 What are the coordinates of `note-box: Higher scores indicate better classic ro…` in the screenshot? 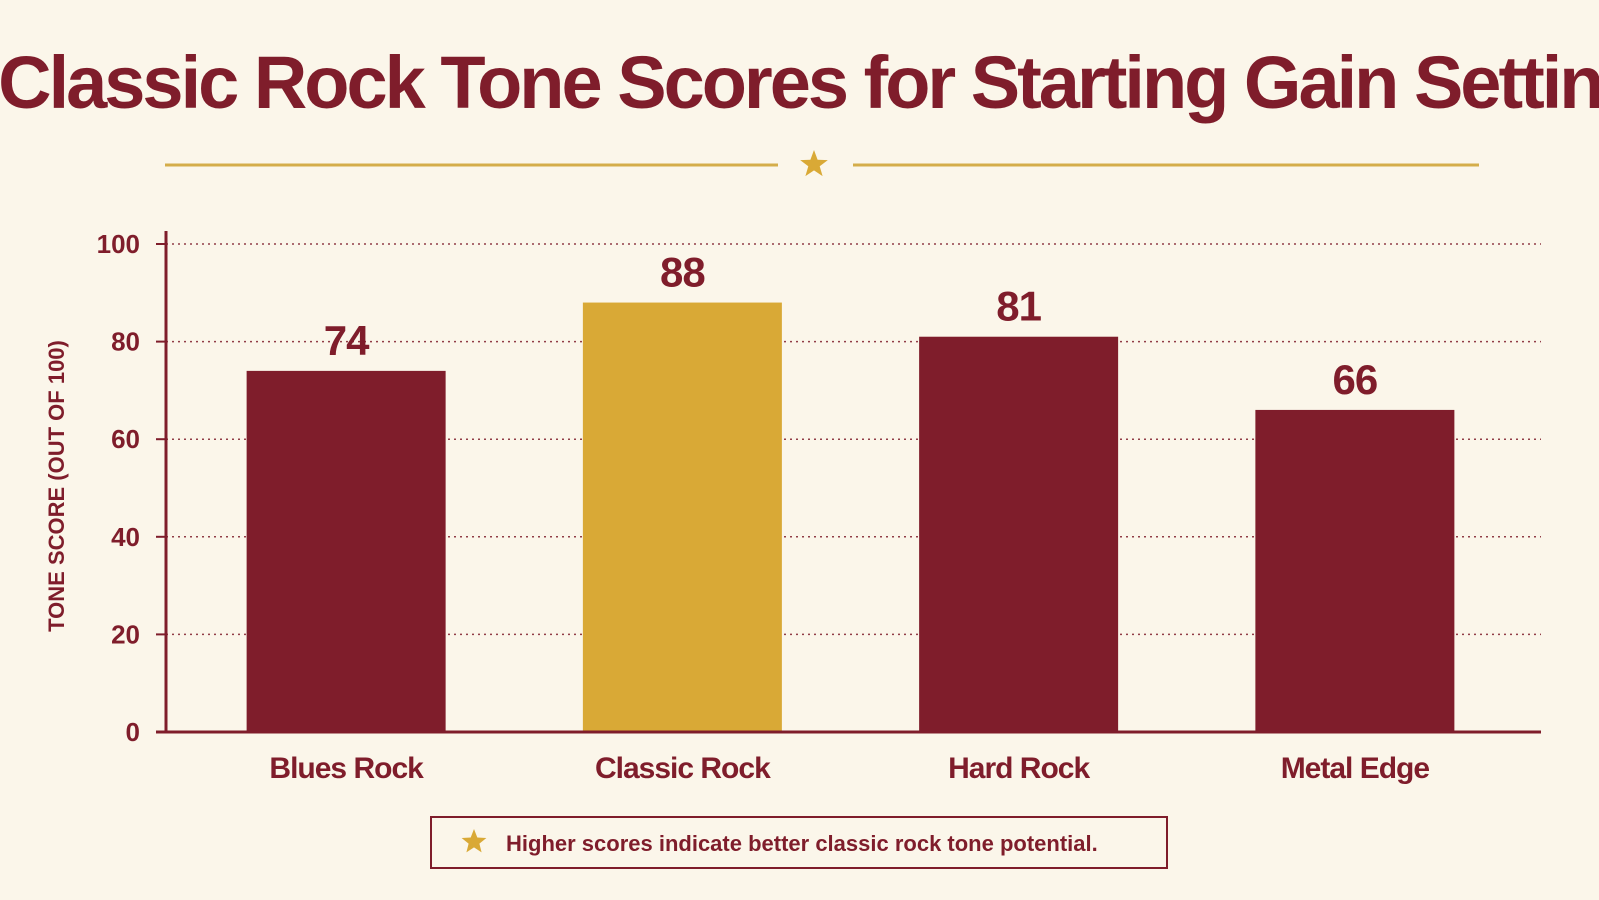 It's located at (799, 842).